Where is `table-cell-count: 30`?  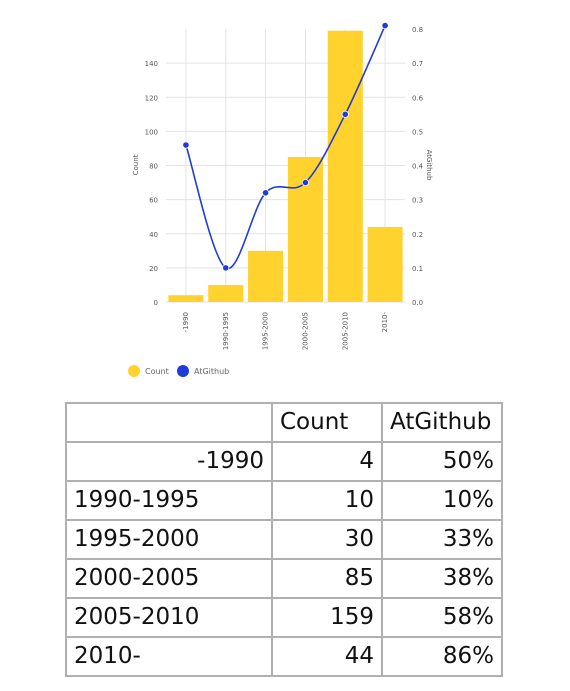
table-cell-count: 30 is located at coordinates (327, 539).